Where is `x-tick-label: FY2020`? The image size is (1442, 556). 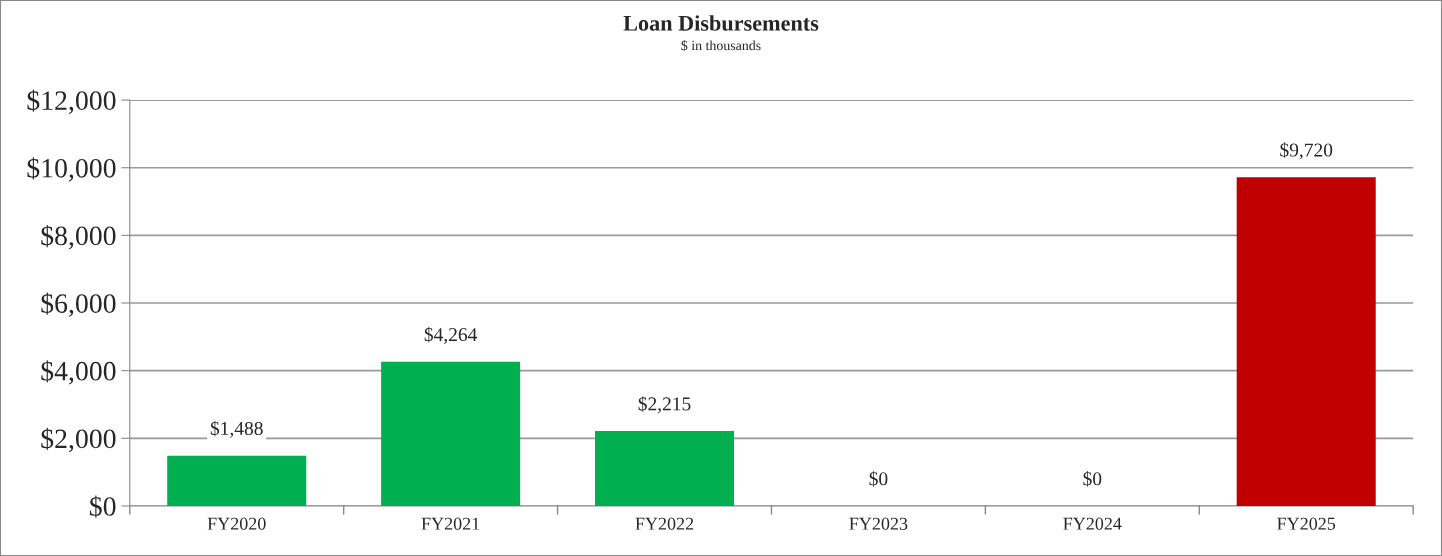
x-tick-label: FY2020 is located at coordinates (236, 523).